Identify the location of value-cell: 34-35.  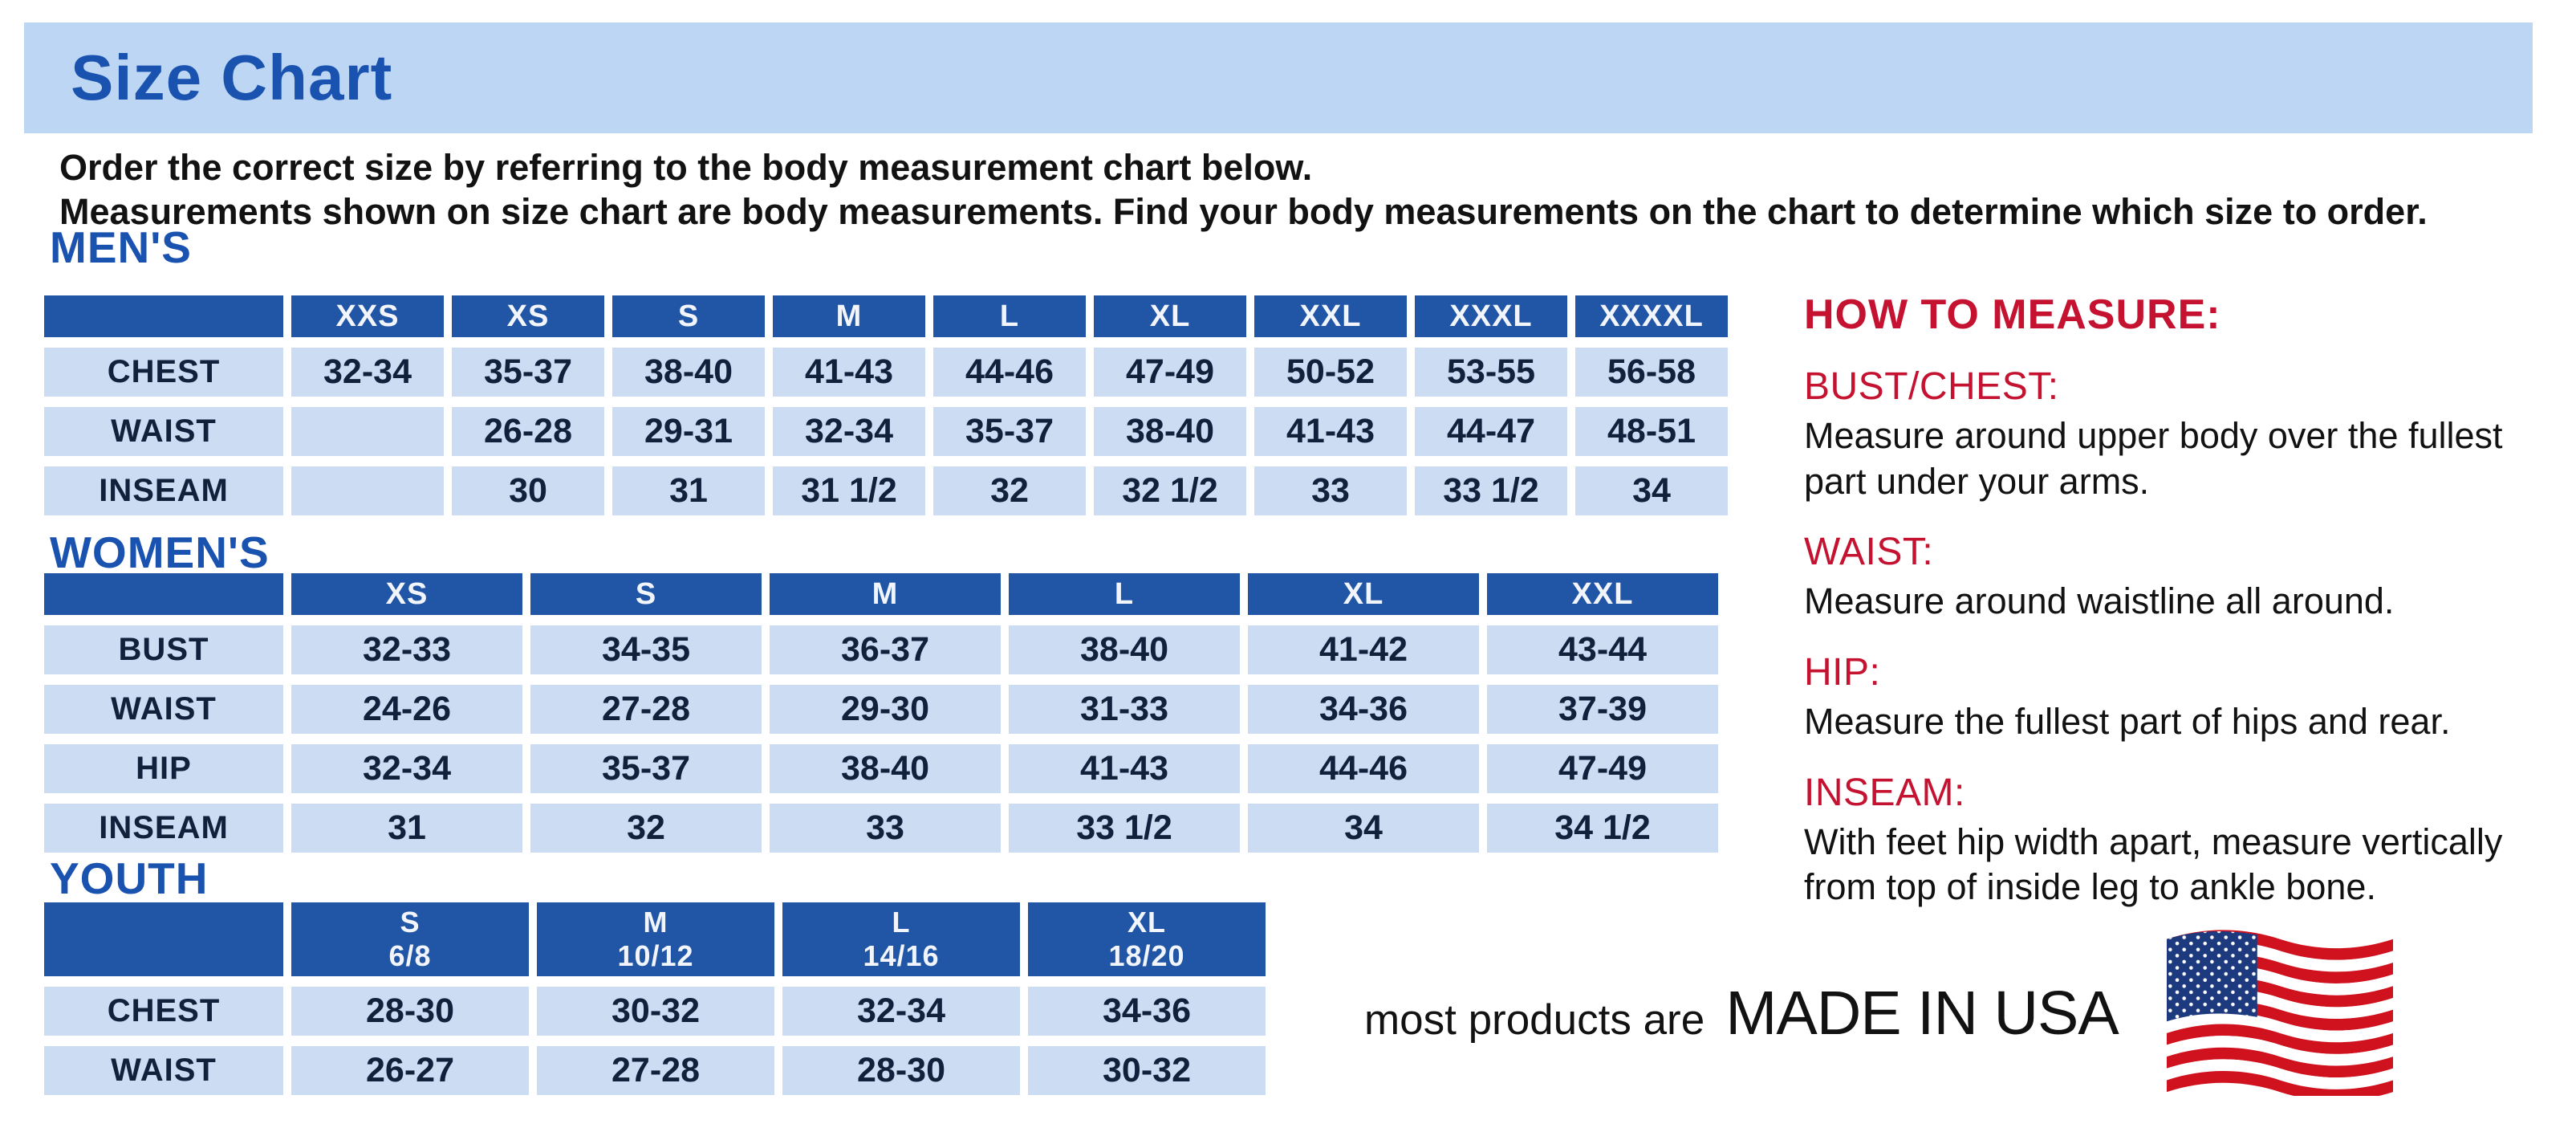
(646, 649).